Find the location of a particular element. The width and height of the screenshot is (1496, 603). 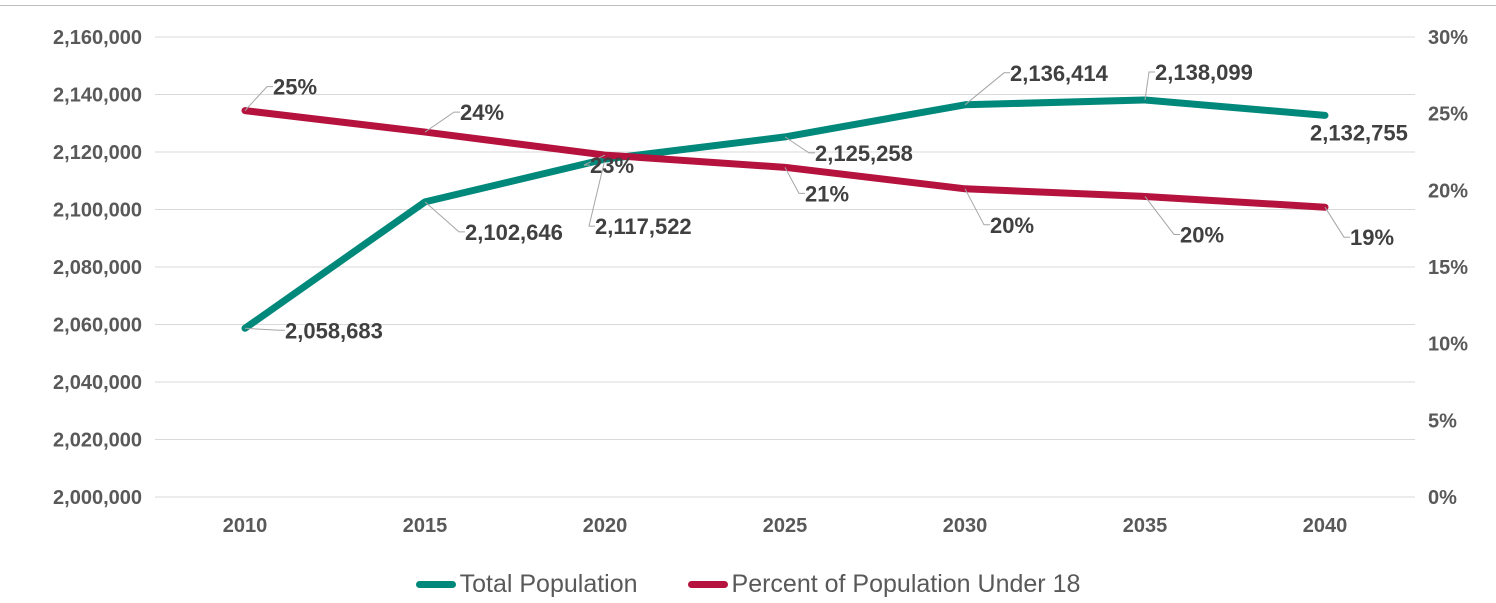

left-axis-tick-label: 2,100,000 is located at coordinates (97, 211).